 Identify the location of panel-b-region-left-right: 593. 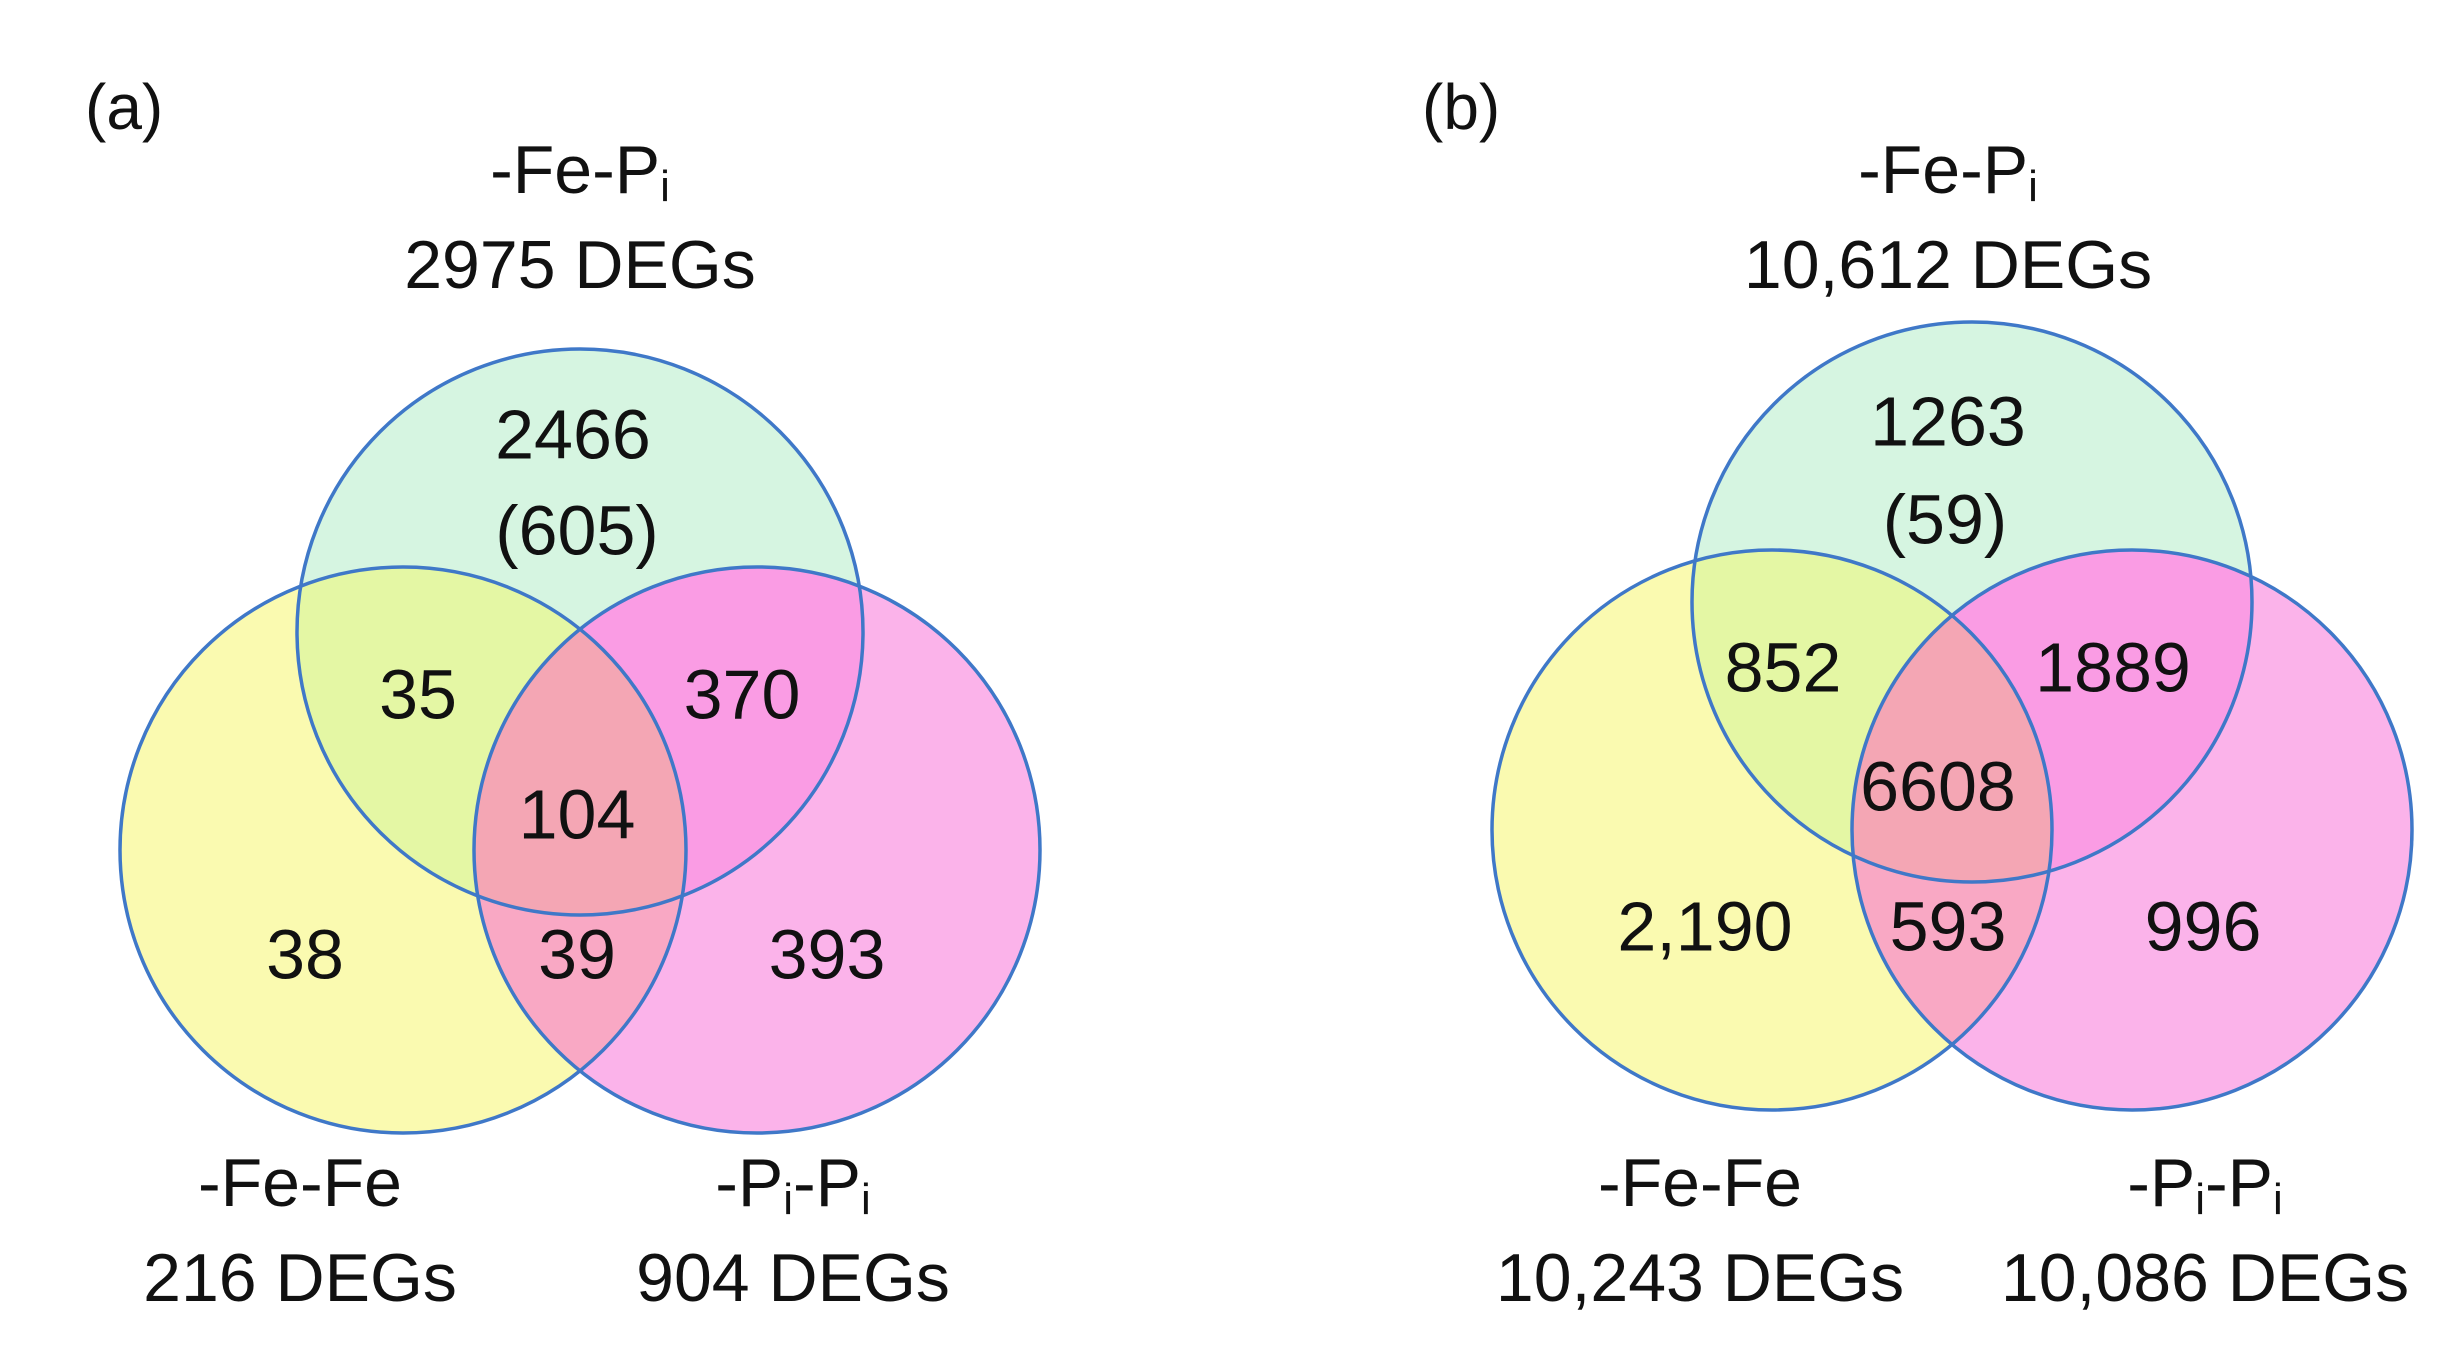
(1948, 926).